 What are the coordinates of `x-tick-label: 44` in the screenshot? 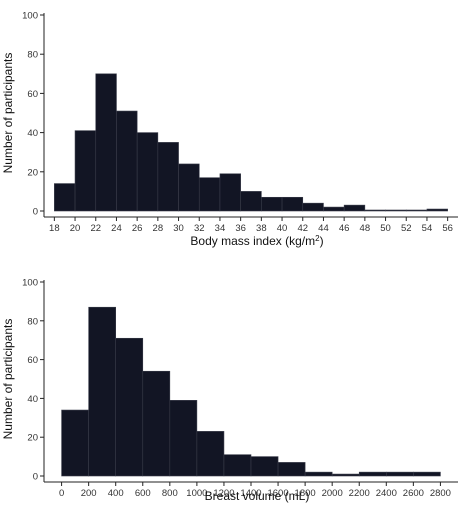 It's located at (323, 228).